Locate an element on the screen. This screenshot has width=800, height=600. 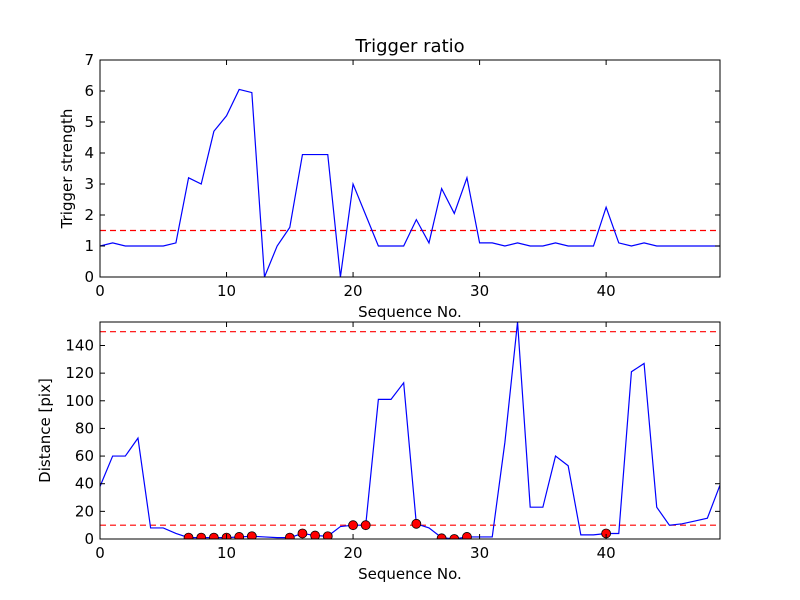
chart-title: Trigger ratio is located at coordinates (409, 46).